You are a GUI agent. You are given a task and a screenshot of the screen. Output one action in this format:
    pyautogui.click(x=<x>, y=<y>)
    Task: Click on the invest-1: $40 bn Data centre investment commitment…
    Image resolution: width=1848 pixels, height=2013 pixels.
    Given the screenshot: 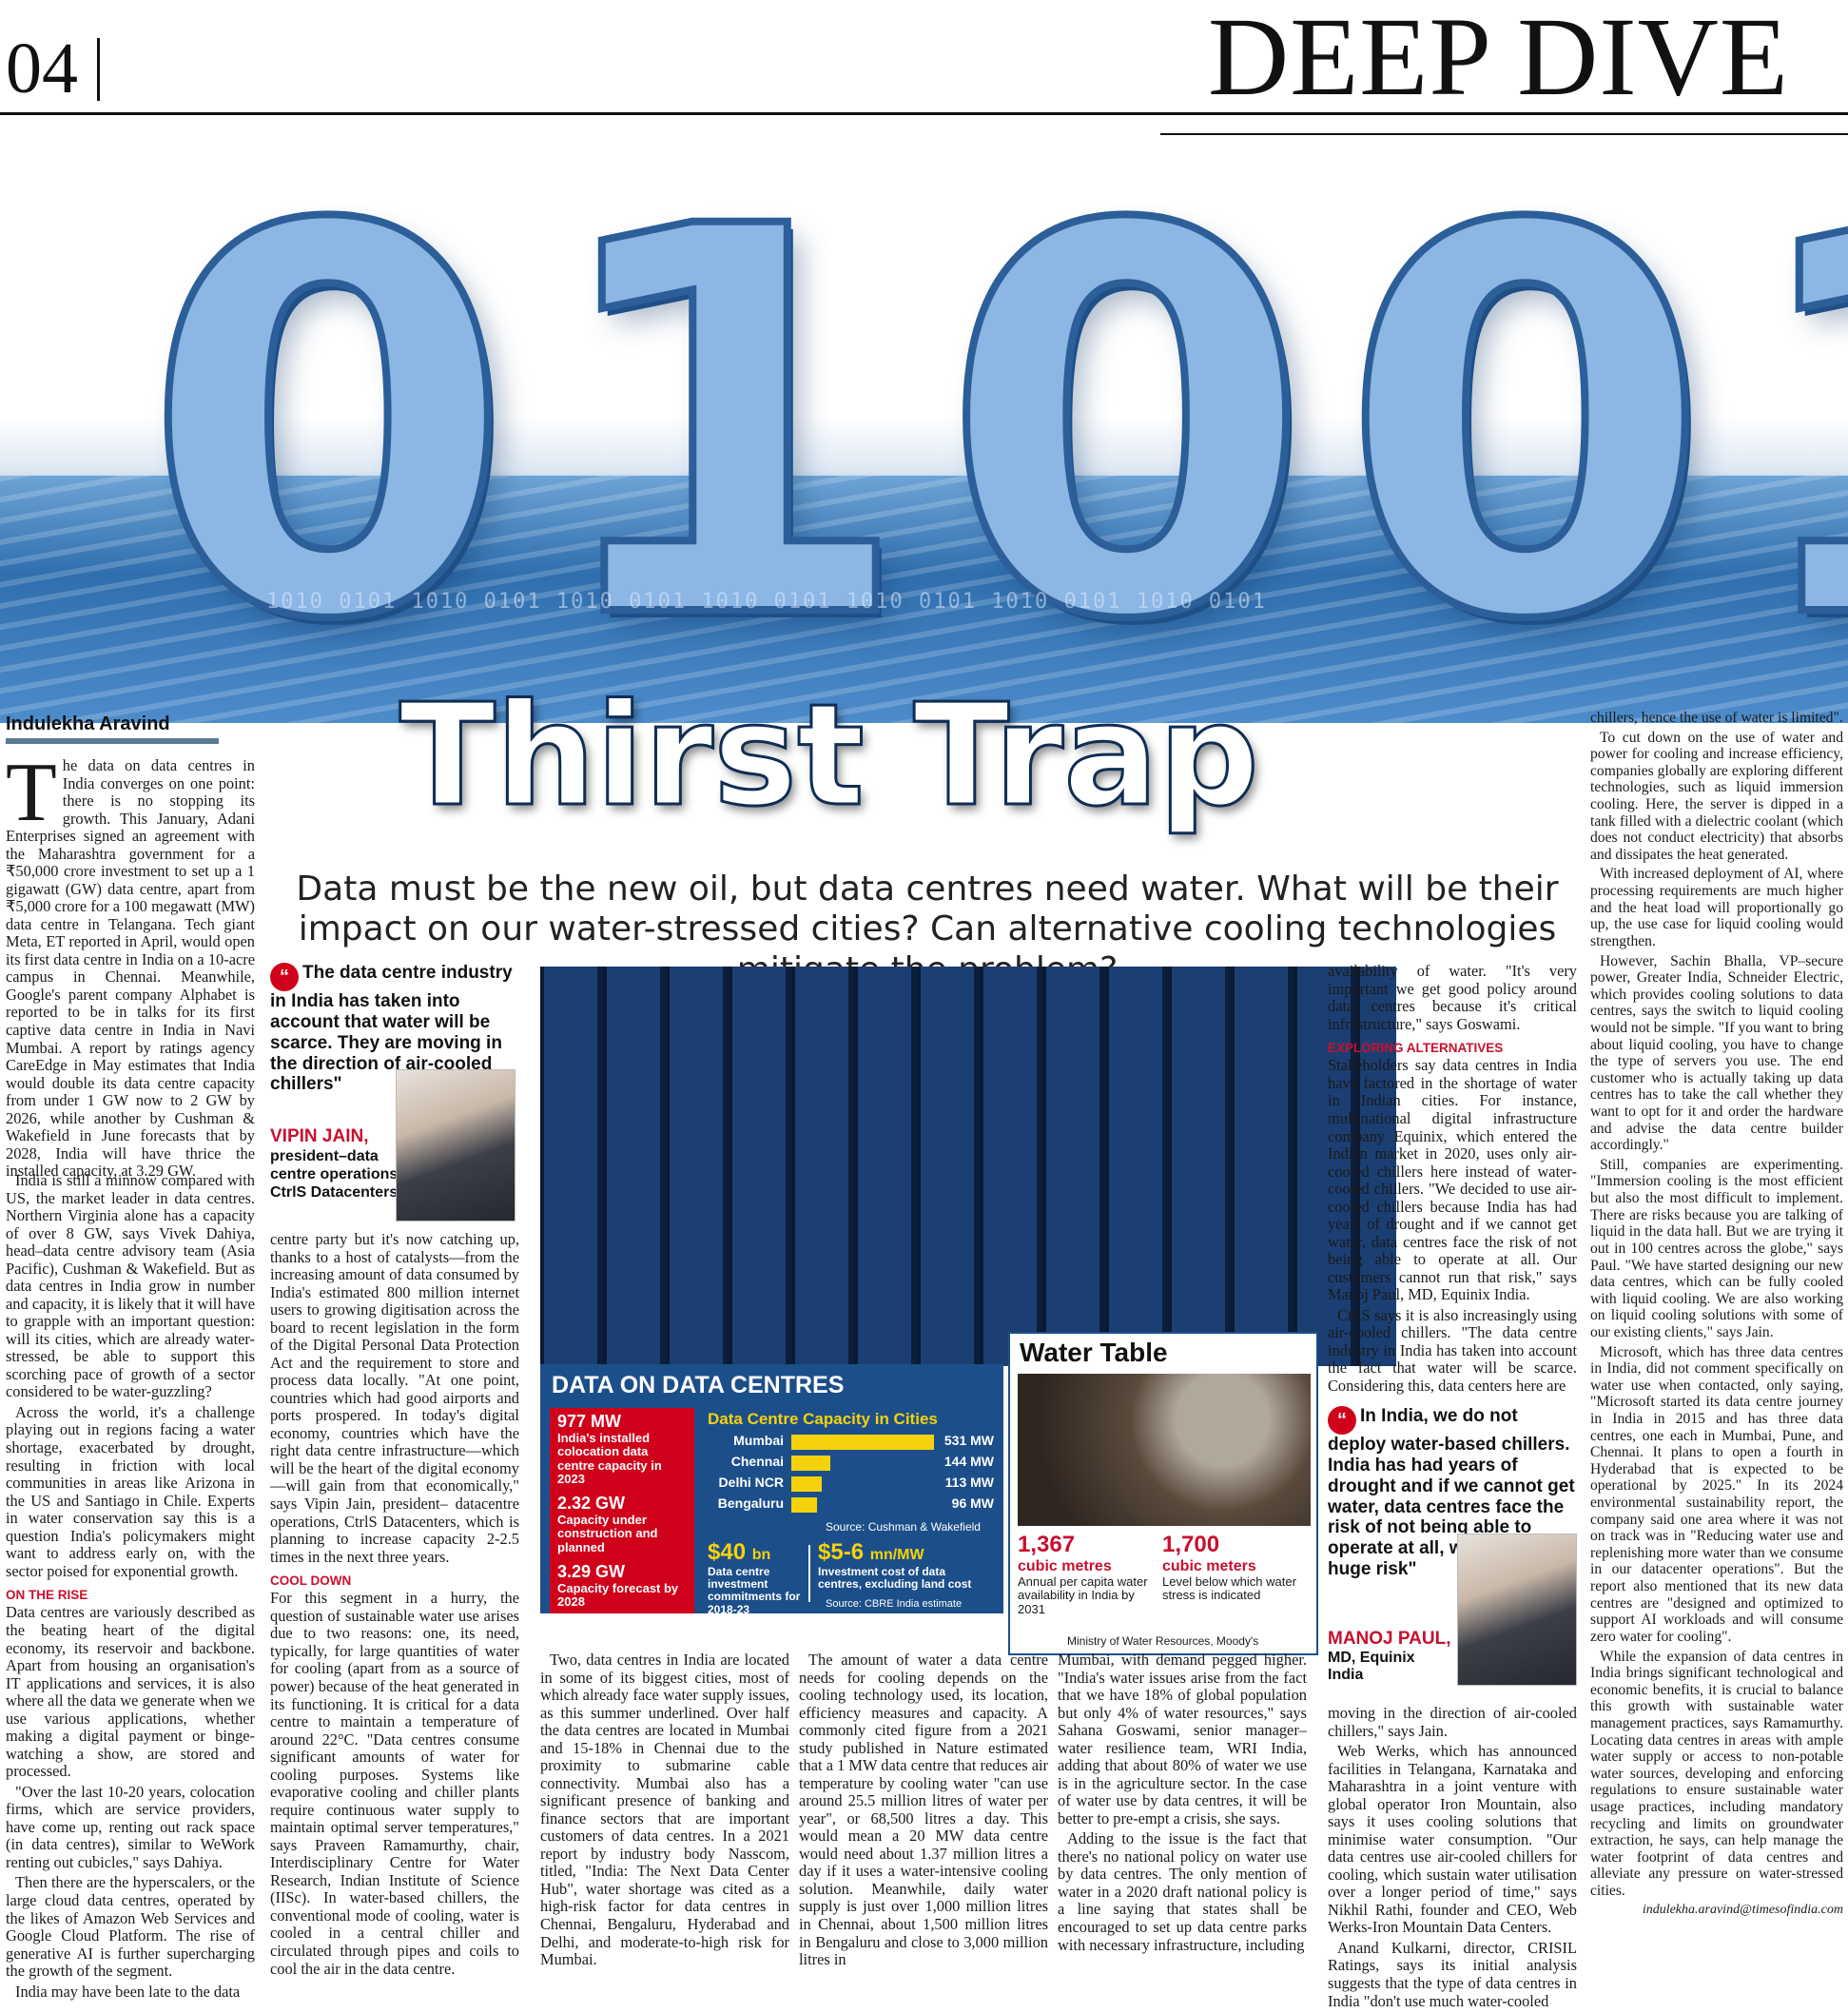 What is the action you would take?
    pyautogui.click(x=755, y=1577)
    